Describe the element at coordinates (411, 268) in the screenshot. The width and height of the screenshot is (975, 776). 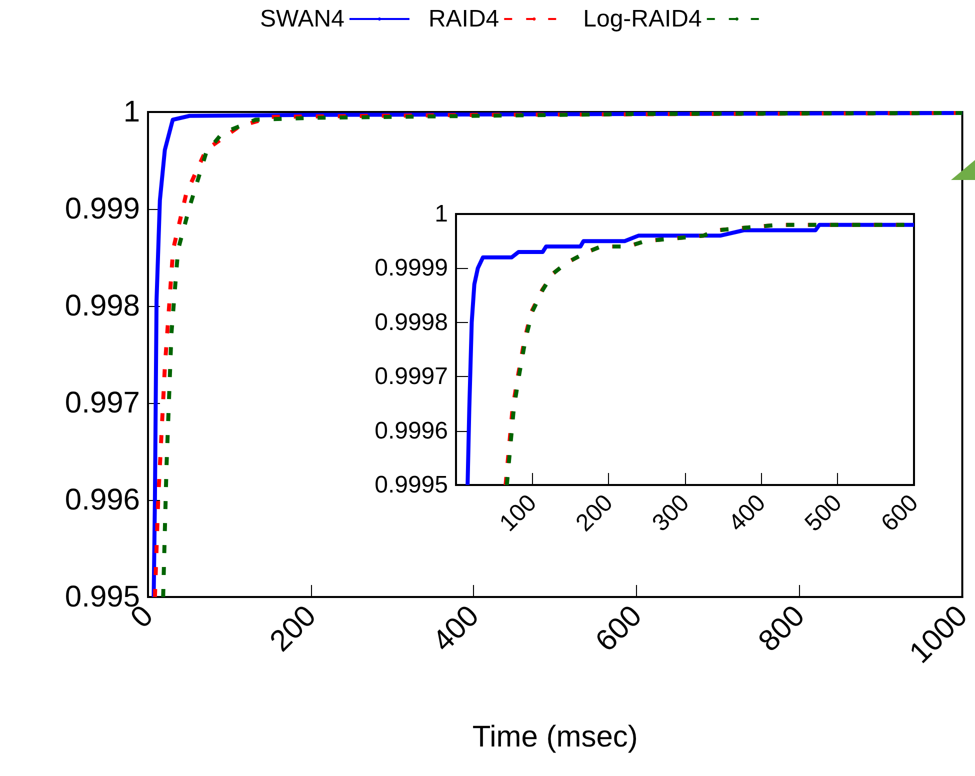
I see `y-tick-label: 0.9999` at that location.